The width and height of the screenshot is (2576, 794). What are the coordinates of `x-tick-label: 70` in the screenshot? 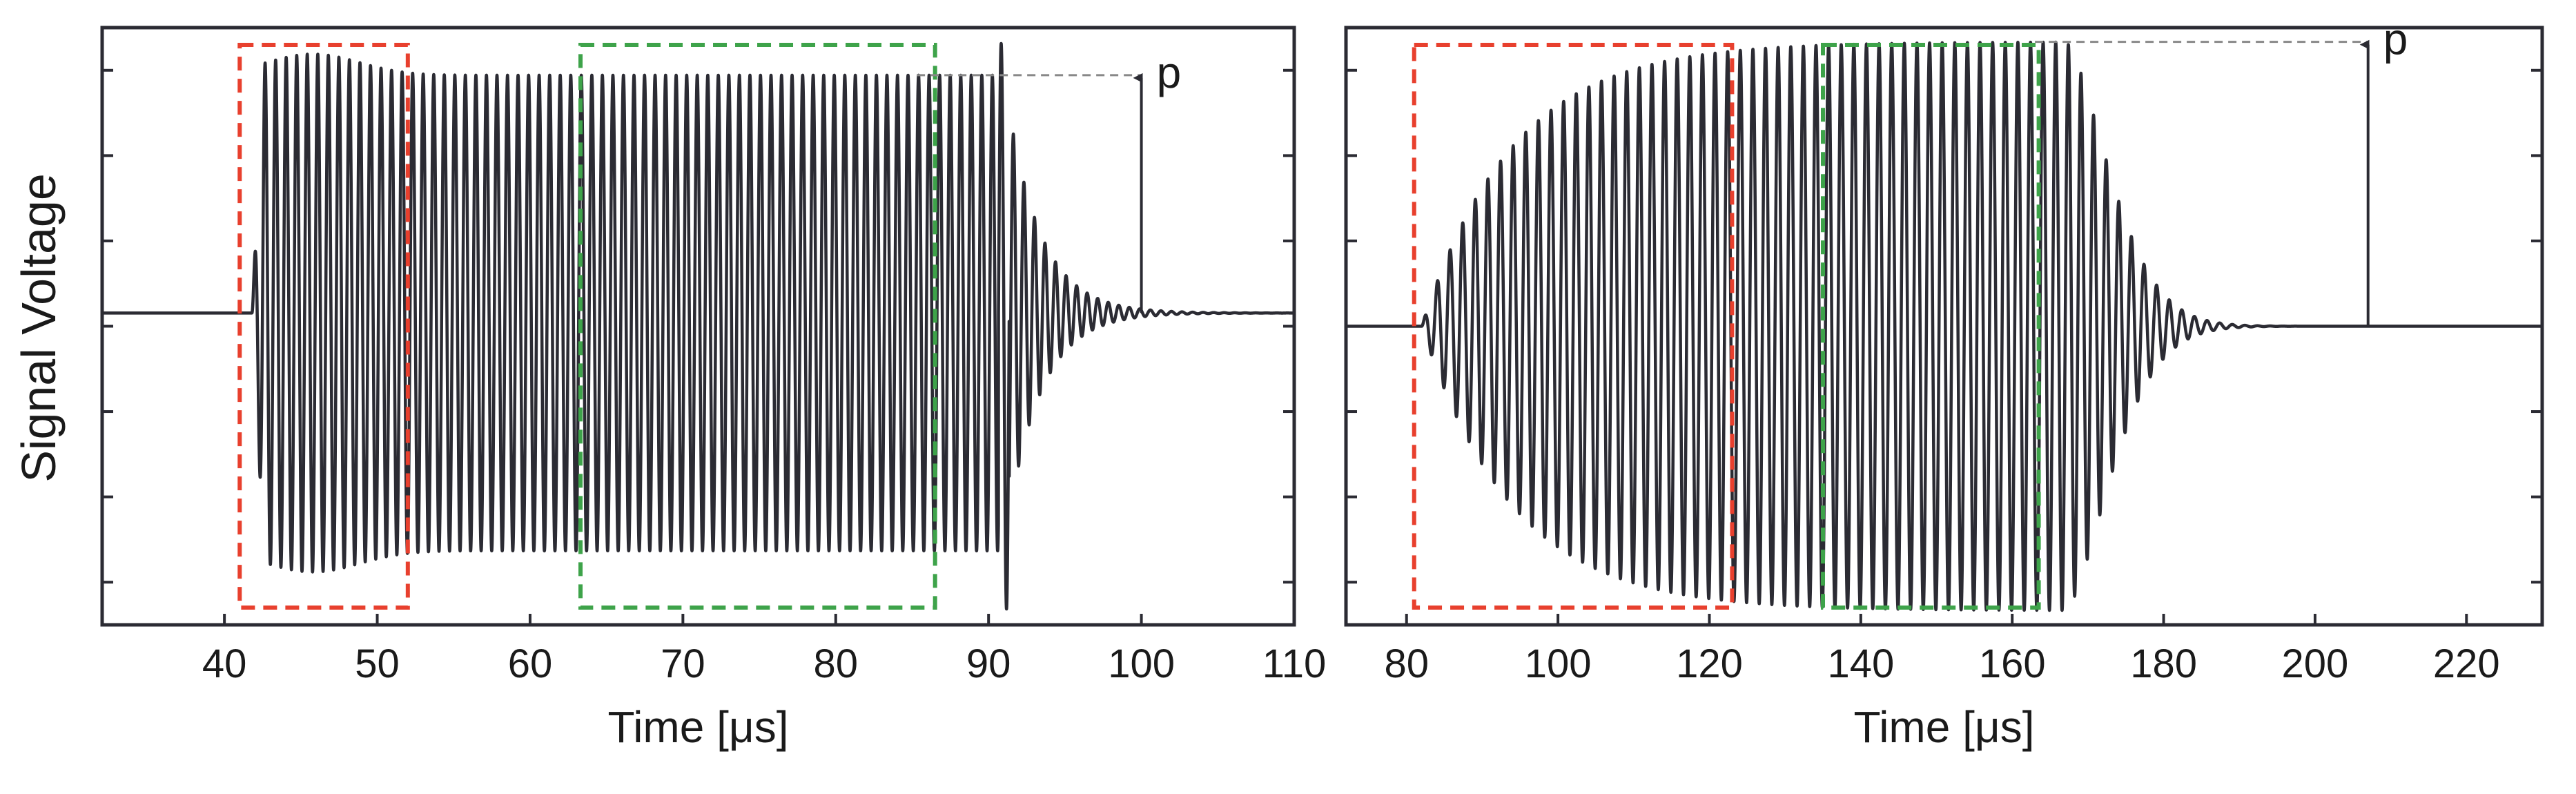 It's located at (683, 663).